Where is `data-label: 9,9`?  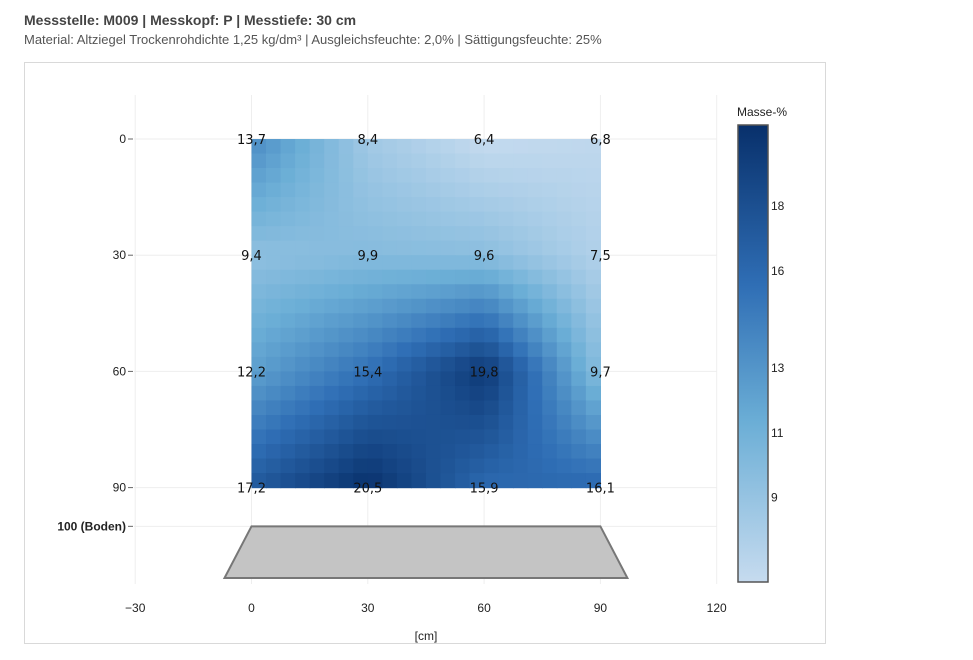 data-label: 9,9 is located at coordinates (367, 256).